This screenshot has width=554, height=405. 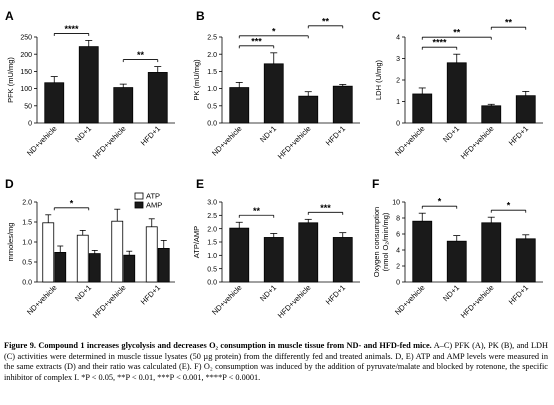 What do you see at coordinates (196, 242) in the screenshot?
I see `y-axis-label: ATP/AMP` at bounding box center [196, 242].